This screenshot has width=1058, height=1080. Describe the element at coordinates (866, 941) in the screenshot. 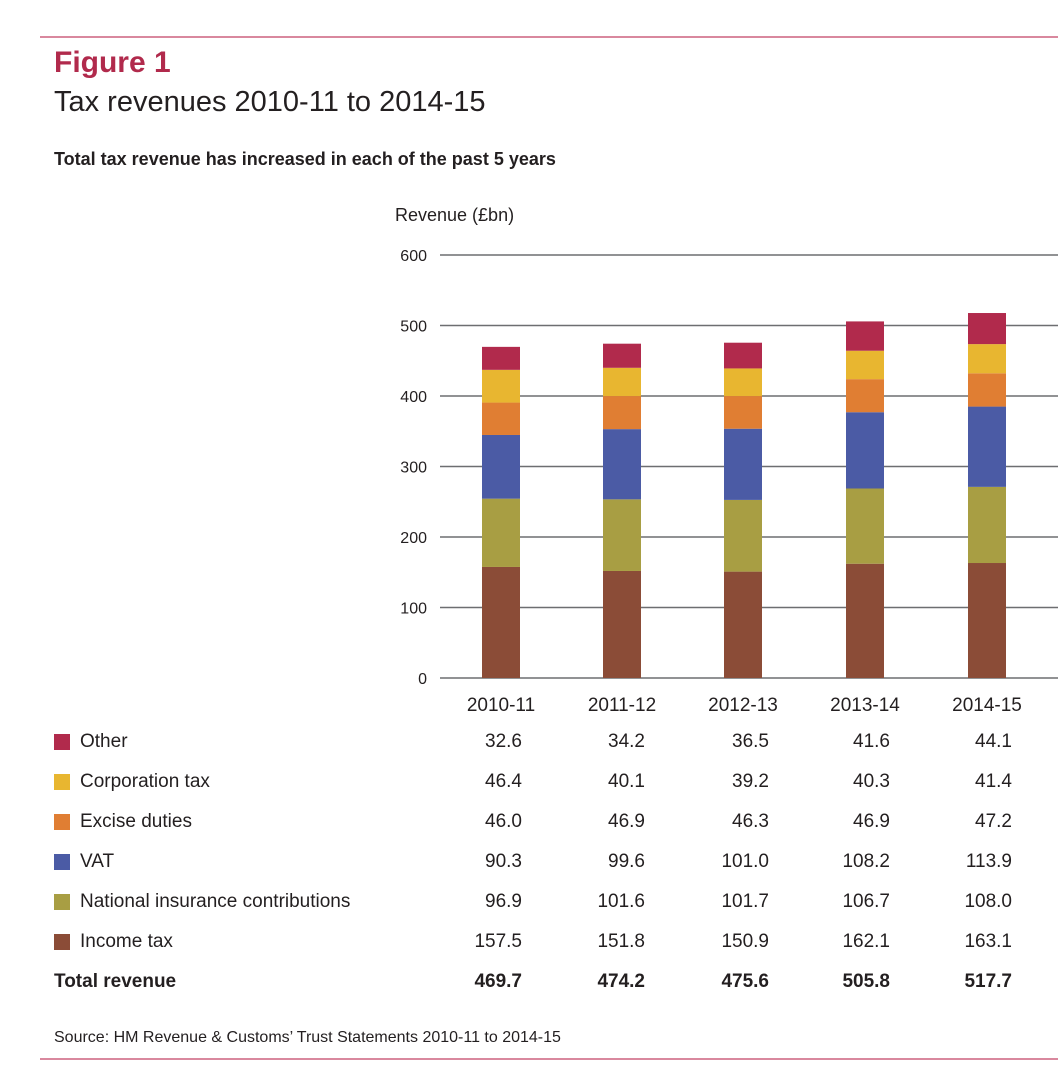

I see `data-label: 162.1` at that location.